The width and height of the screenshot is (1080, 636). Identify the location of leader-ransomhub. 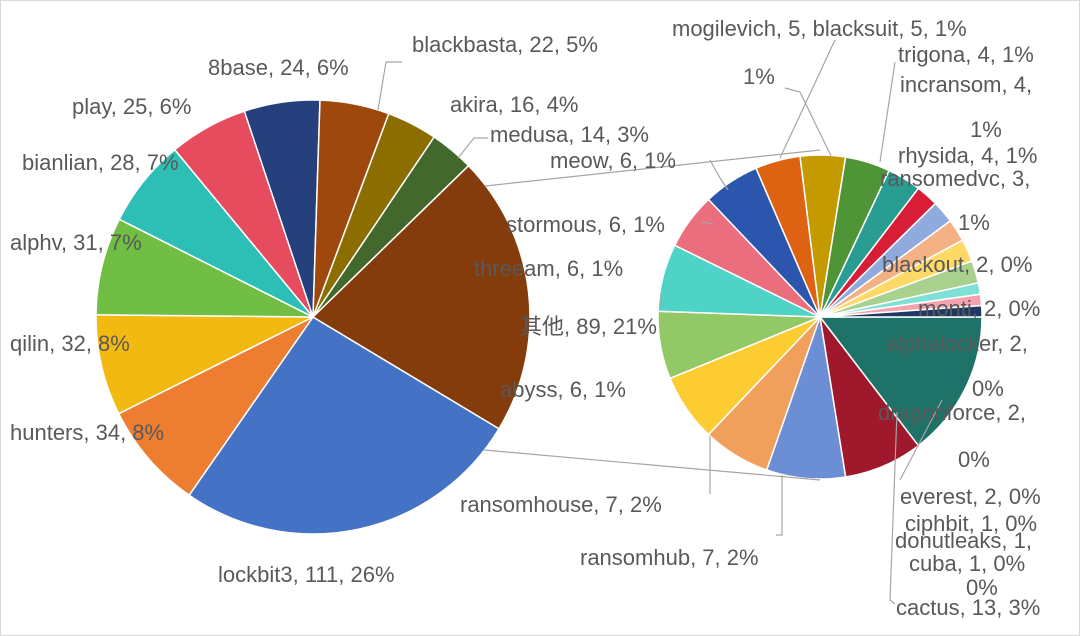
(779, 505).